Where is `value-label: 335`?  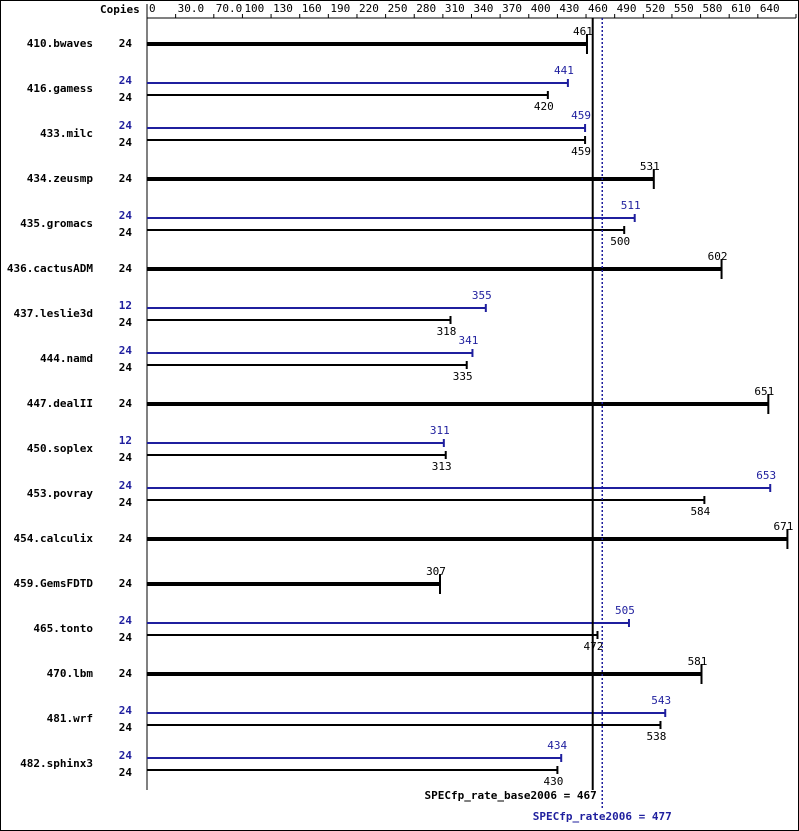
value-label: 335 is located at coordinates (463, 376).